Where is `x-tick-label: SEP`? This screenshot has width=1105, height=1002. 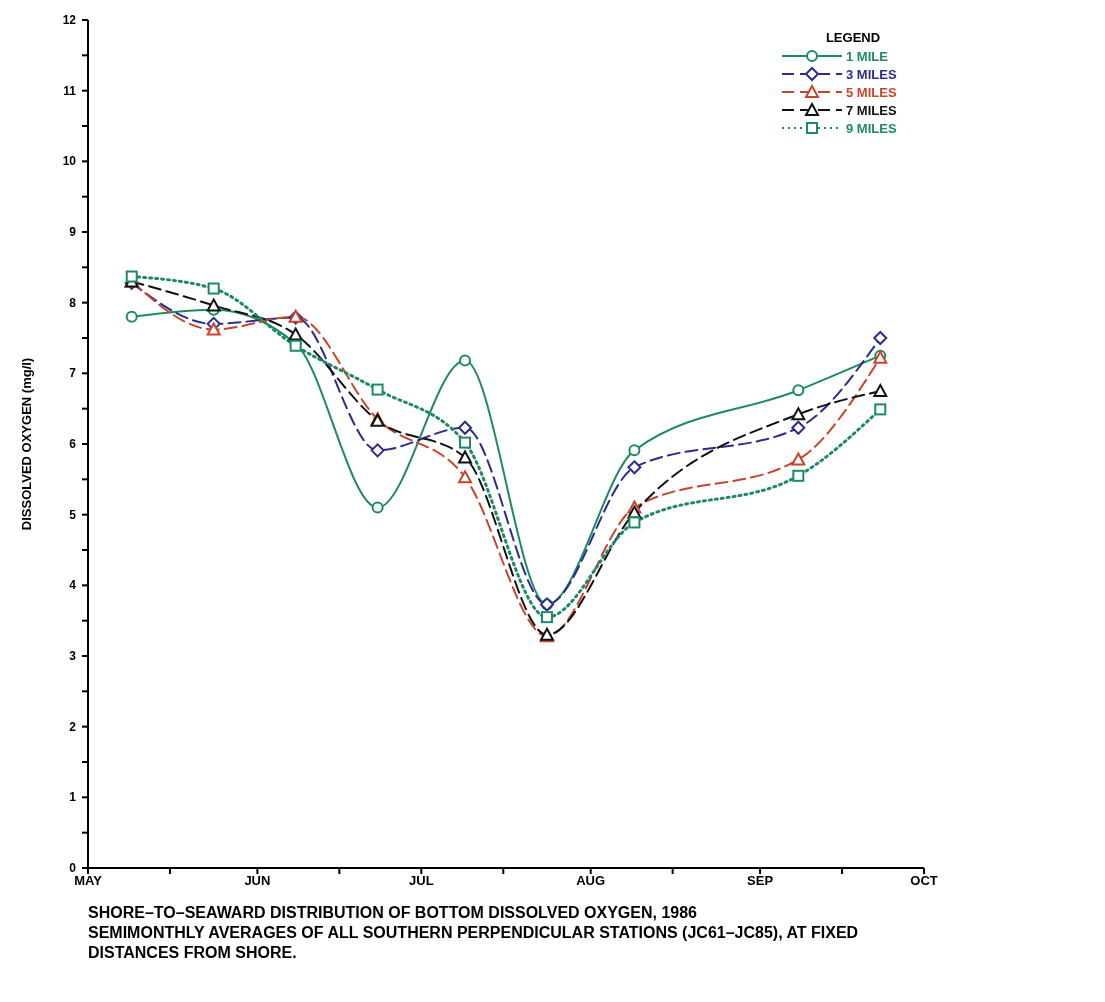 x-tick-label: SEP is located at coordinates (760, 881).